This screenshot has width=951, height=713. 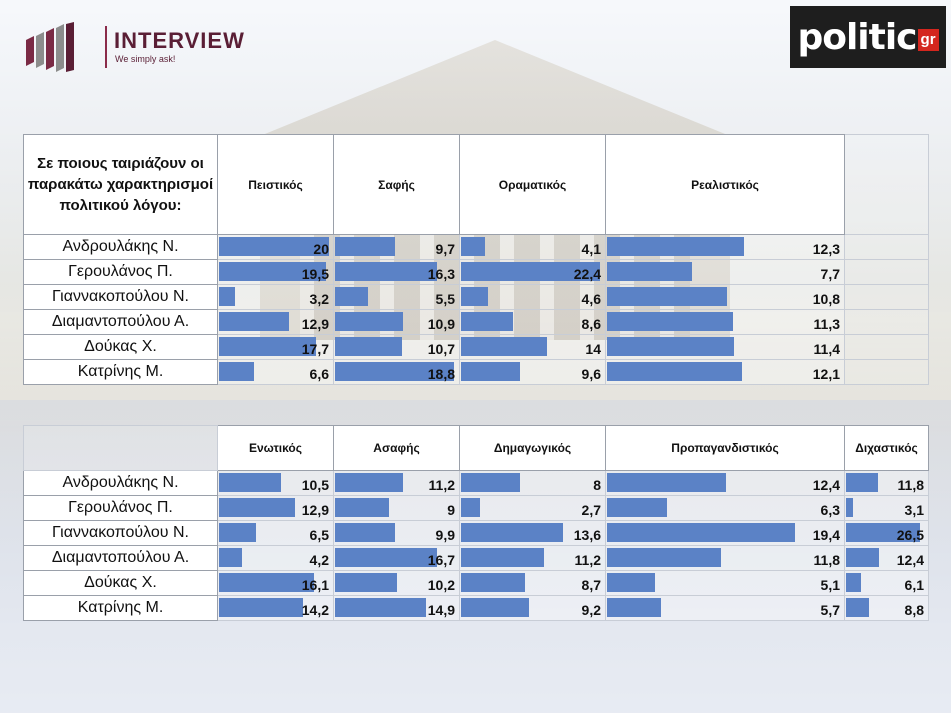 What do you see at coordinates (591, 324) in the screenshot?
I see `value-label: 8,6` at bounding box center [591, 324].